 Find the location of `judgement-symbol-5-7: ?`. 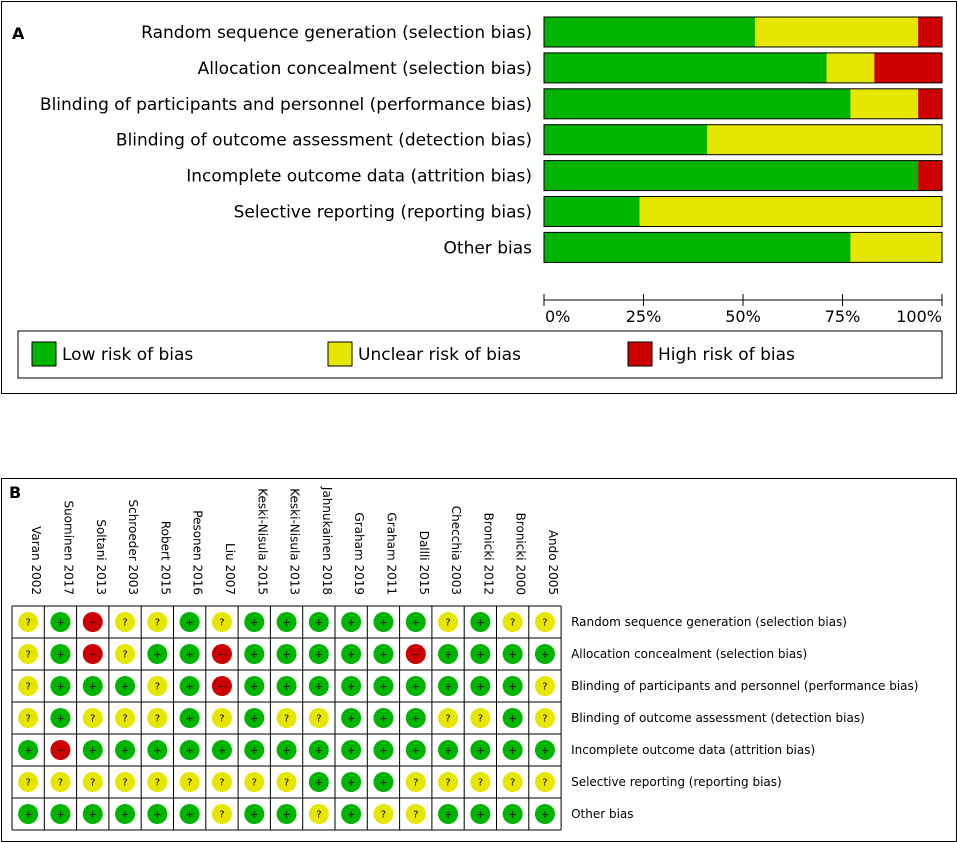

judgement-symbol-5-7: ? is located at coordinates (254, 783).